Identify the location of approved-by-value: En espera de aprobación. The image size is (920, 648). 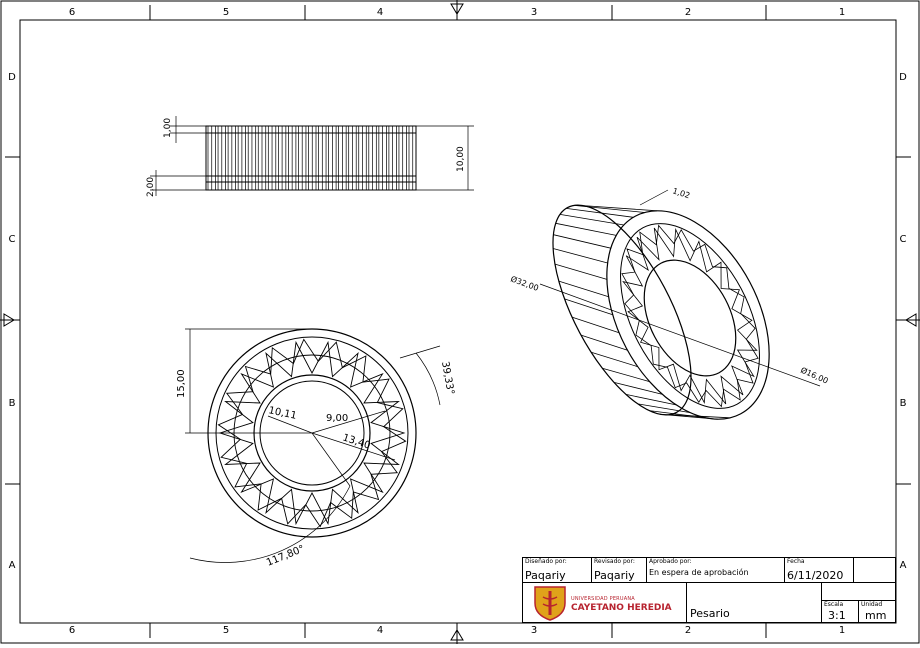
(699, 572).